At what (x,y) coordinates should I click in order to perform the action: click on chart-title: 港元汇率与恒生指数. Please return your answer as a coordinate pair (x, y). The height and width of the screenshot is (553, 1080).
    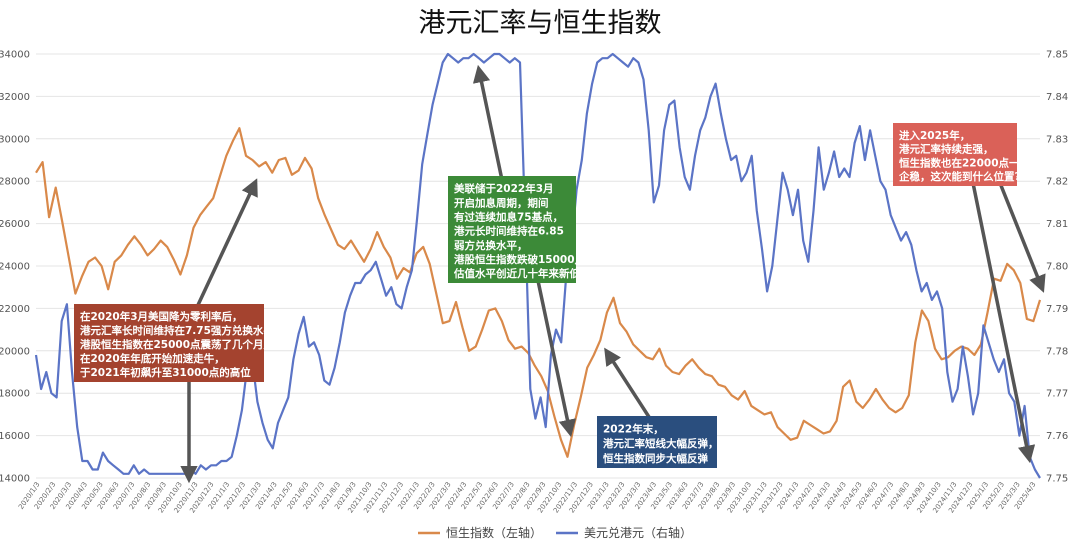
    Looking at the image, I should click on (540, 23).